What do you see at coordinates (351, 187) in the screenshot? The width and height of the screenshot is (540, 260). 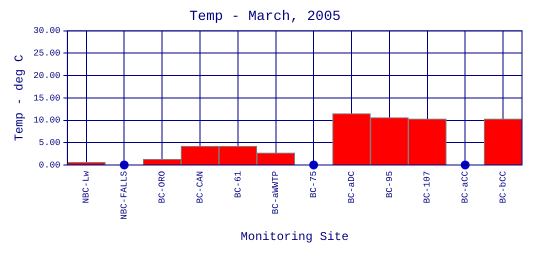 I see `x-tick-label: BC-aDC` at bounding box center [351, 187].